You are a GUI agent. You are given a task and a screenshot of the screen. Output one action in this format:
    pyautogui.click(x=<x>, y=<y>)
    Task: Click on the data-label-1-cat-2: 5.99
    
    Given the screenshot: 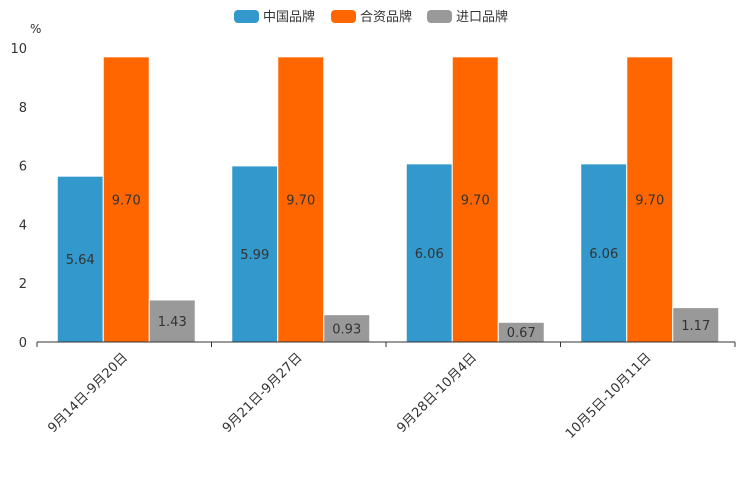 What is the action you would take?
    pyautogui.click(x=254, y=255)
    